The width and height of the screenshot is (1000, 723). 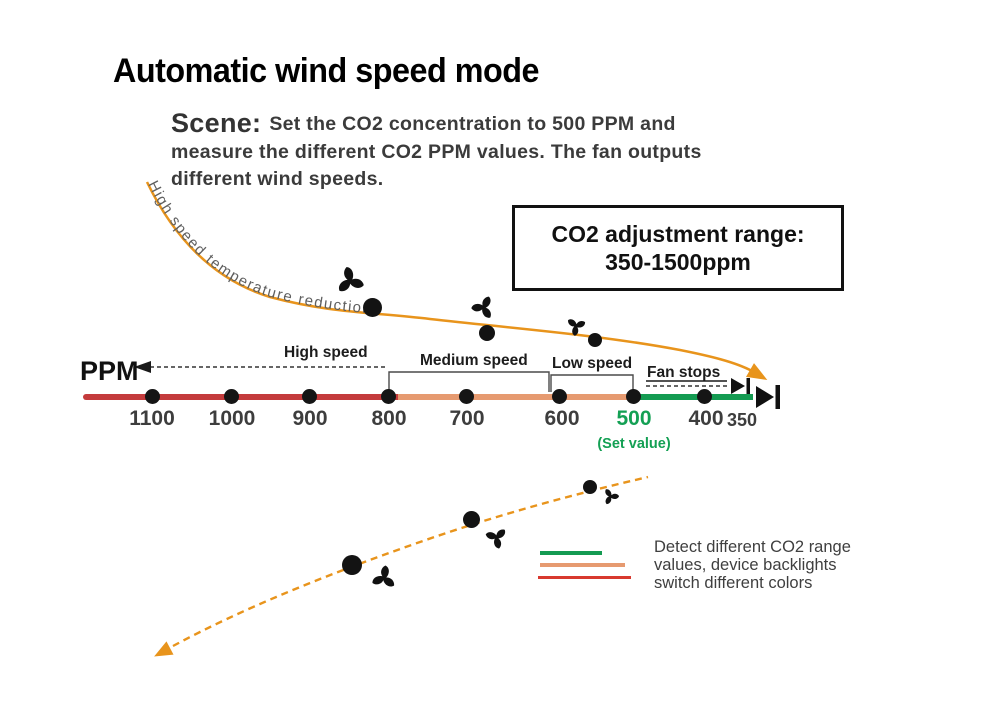 I want to click on skip-to-end-icon-large, so click(x=768, y=397).